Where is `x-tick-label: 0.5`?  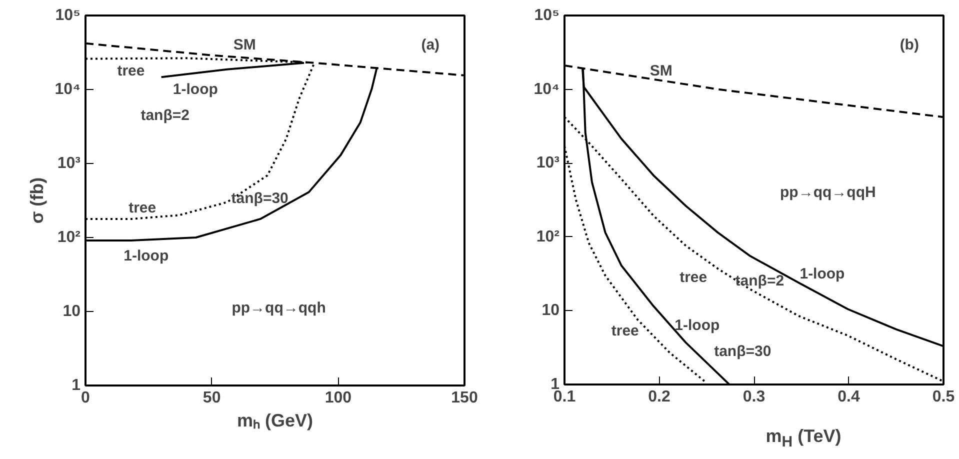 x-tick-label: 0.5 is located at coordinates (943, 397).